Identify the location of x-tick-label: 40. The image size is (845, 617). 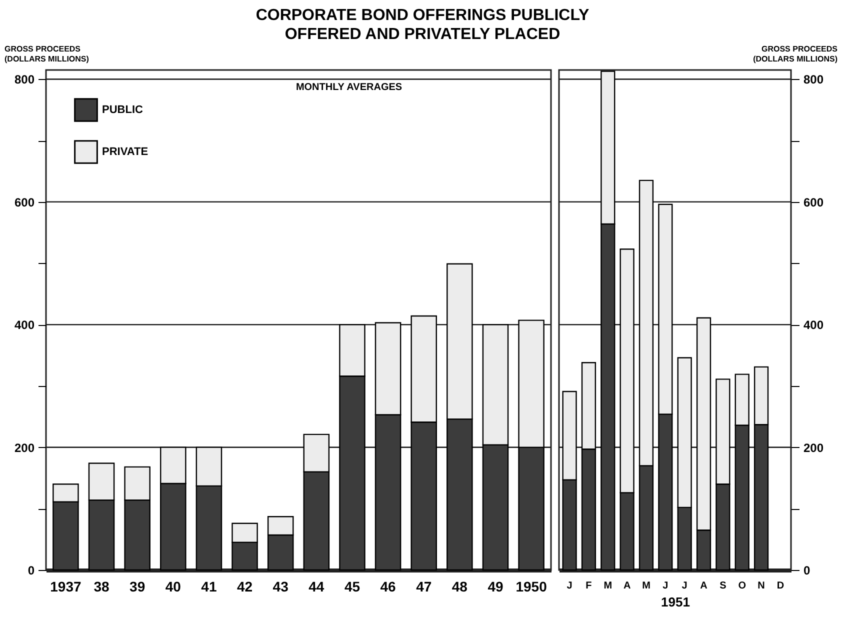
(173, 586).